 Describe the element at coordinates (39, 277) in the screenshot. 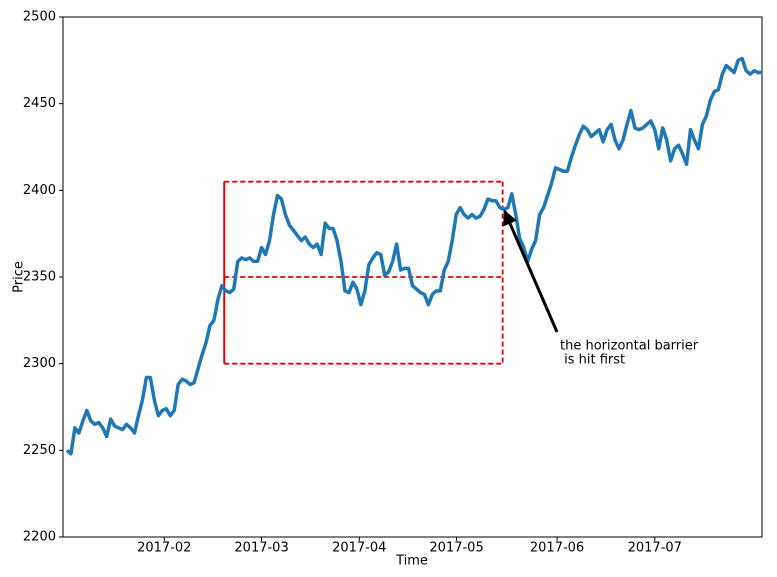

I see `y-tick-label: 2350` at that location.